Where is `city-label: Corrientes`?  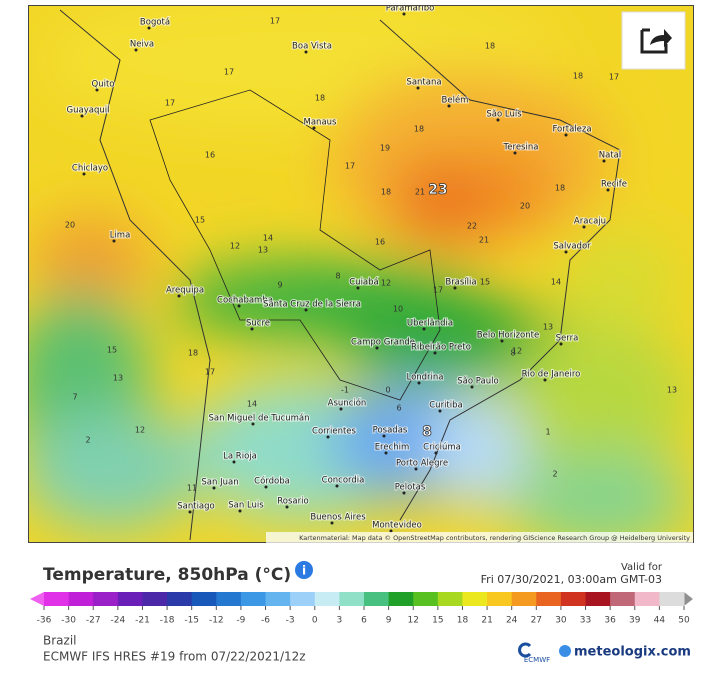
city-label: Corrientes is located at coordinates (334, 432).